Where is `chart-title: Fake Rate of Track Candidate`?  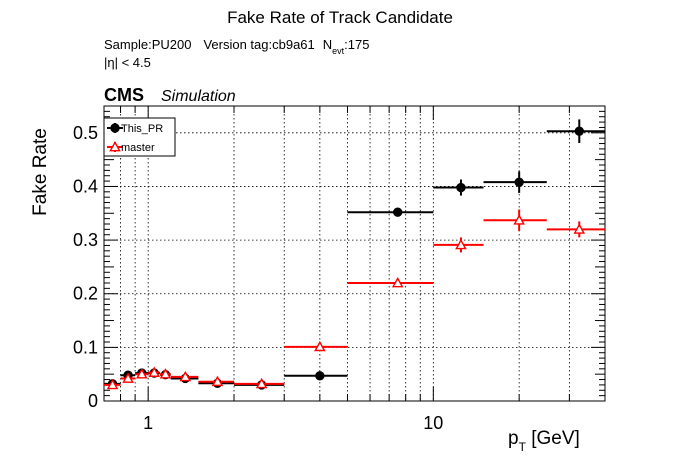
chart-title: Fake Rate of Track Candidate is located at coordinates (340, 17).